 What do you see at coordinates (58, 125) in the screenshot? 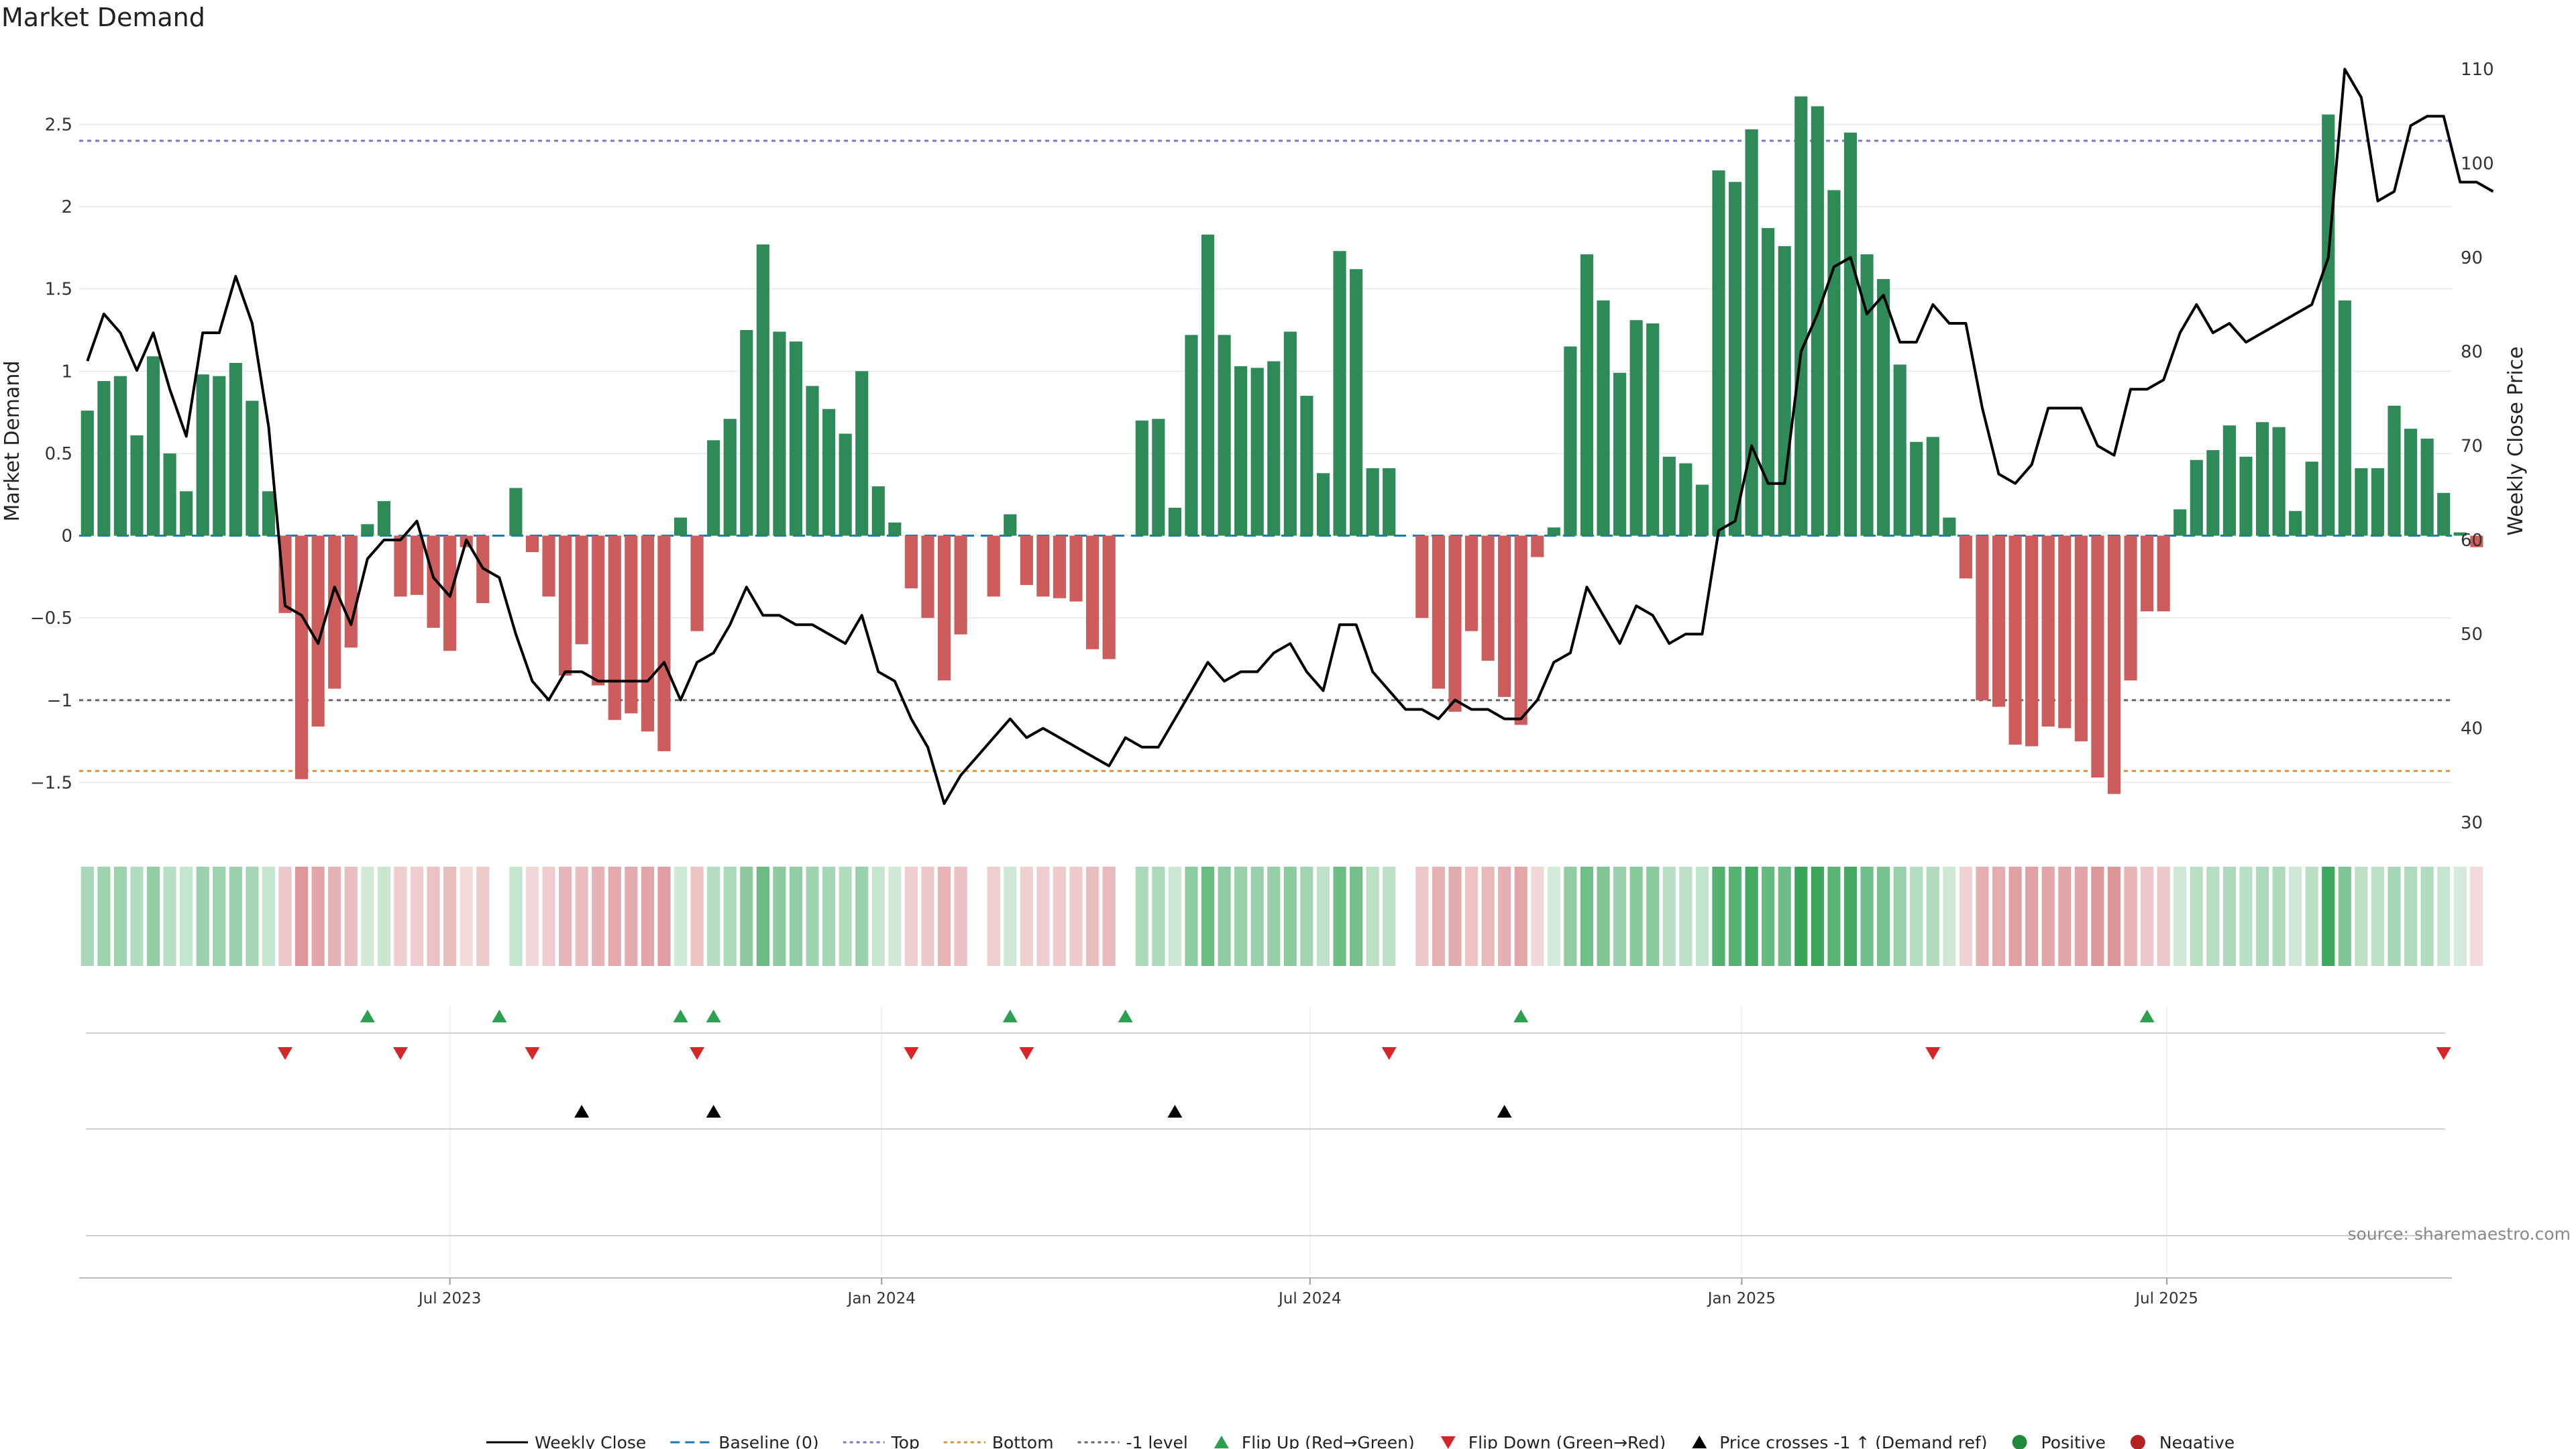
I see `left-tick-label: 2.5` at bounding box center [58, 125].